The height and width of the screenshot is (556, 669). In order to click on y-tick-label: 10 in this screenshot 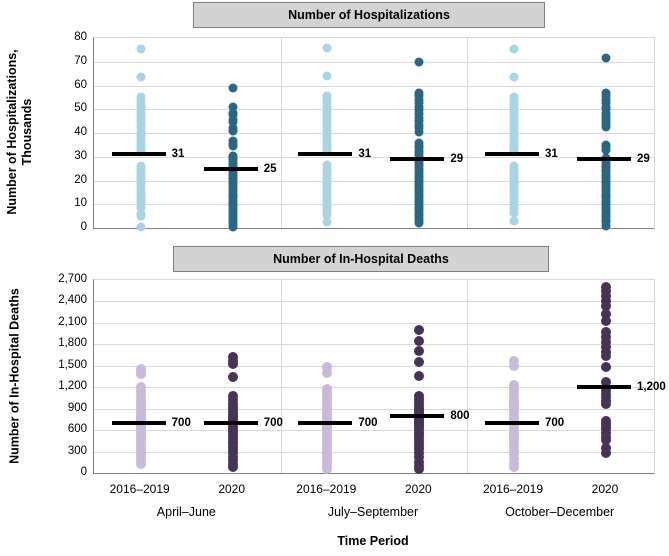, I will do `click(80, 203)`.